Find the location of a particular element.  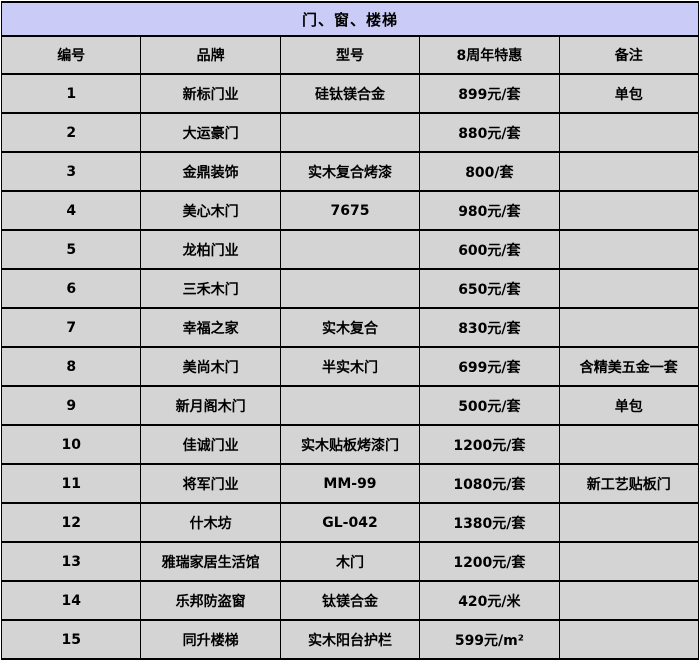

cell-brand: 大运豪门 is located at coordinates (210, 132).